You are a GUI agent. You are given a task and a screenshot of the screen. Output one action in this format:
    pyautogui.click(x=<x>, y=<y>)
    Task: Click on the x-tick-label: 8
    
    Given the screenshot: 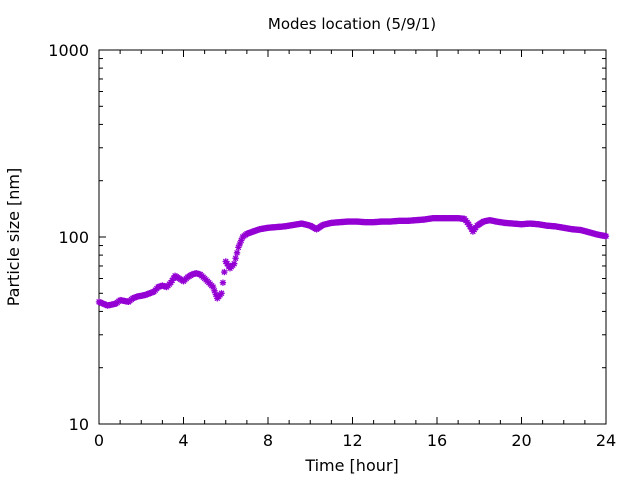 What is the action you would take?
    pyautogui.click(x=268, y=440)
    